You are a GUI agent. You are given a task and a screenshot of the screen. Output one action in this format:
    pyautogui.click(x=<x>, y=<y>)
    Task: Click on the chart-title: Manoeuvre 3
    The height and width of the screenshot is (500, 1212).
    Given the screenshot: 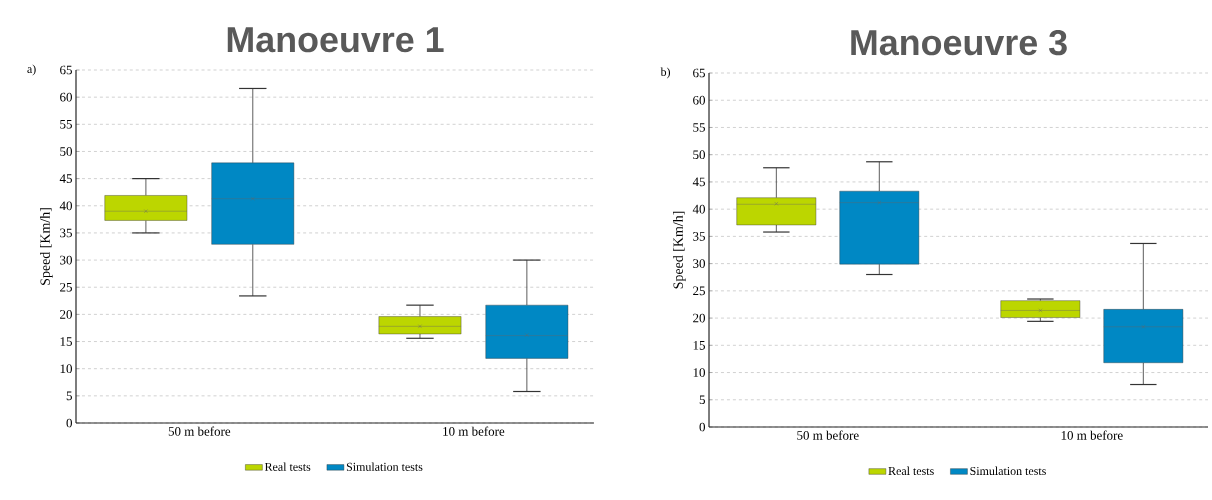 What is the action you would take?
    pyautogui.click(x=959, y=42)
    